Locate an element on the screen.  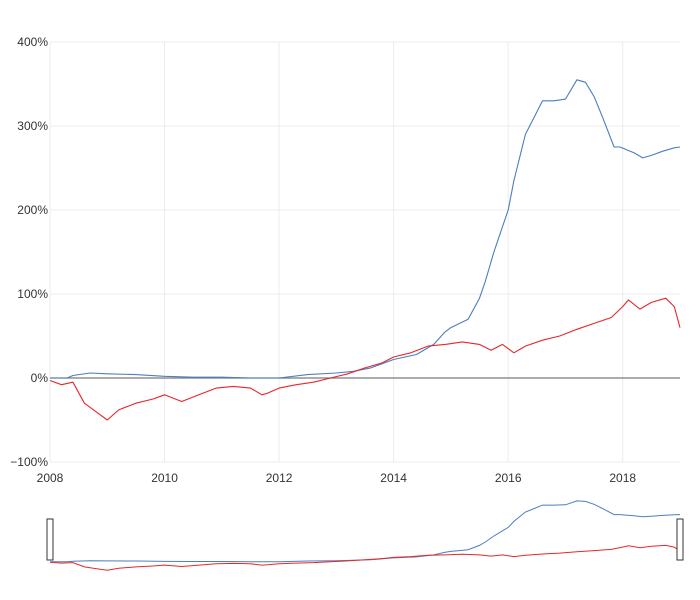
x-tick-label: 2010 is located at coordinates (164, 478).